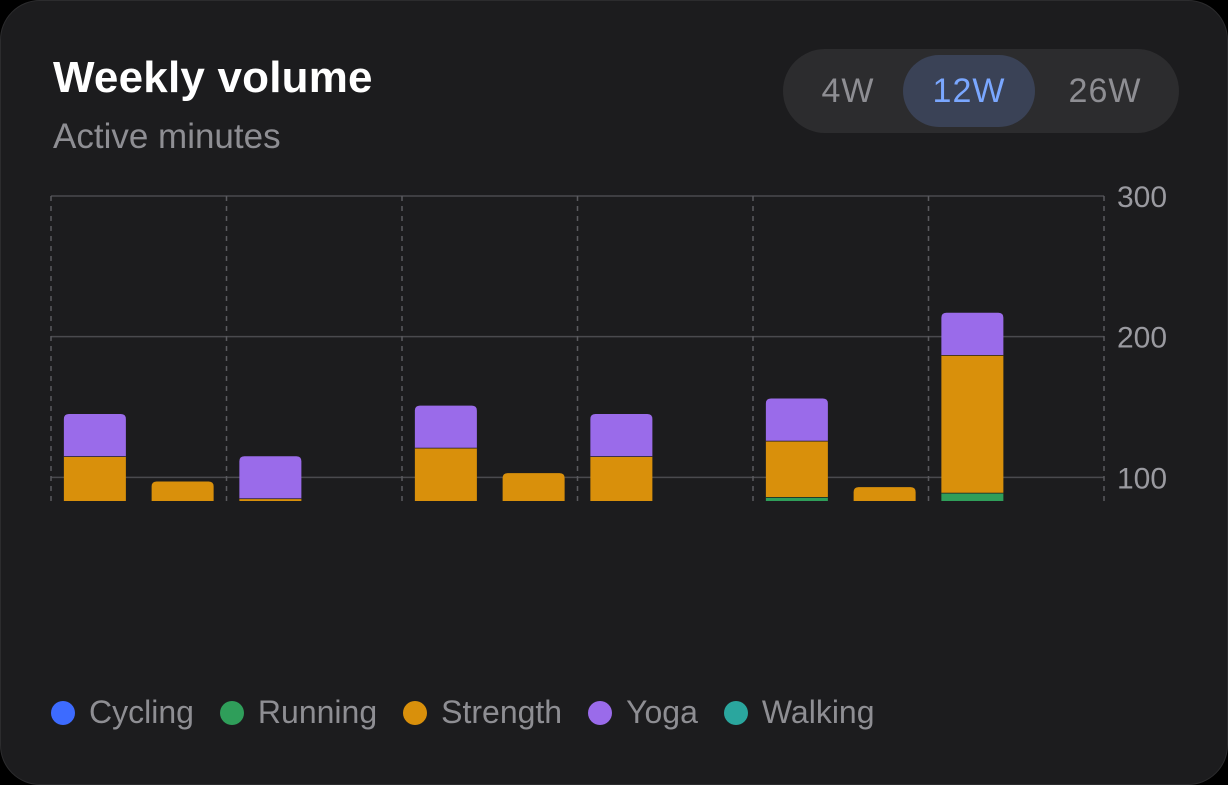 The width and height of the screenshot is (1228, 785). I want to click on bar-7-27-yoga, so click(972, 333).